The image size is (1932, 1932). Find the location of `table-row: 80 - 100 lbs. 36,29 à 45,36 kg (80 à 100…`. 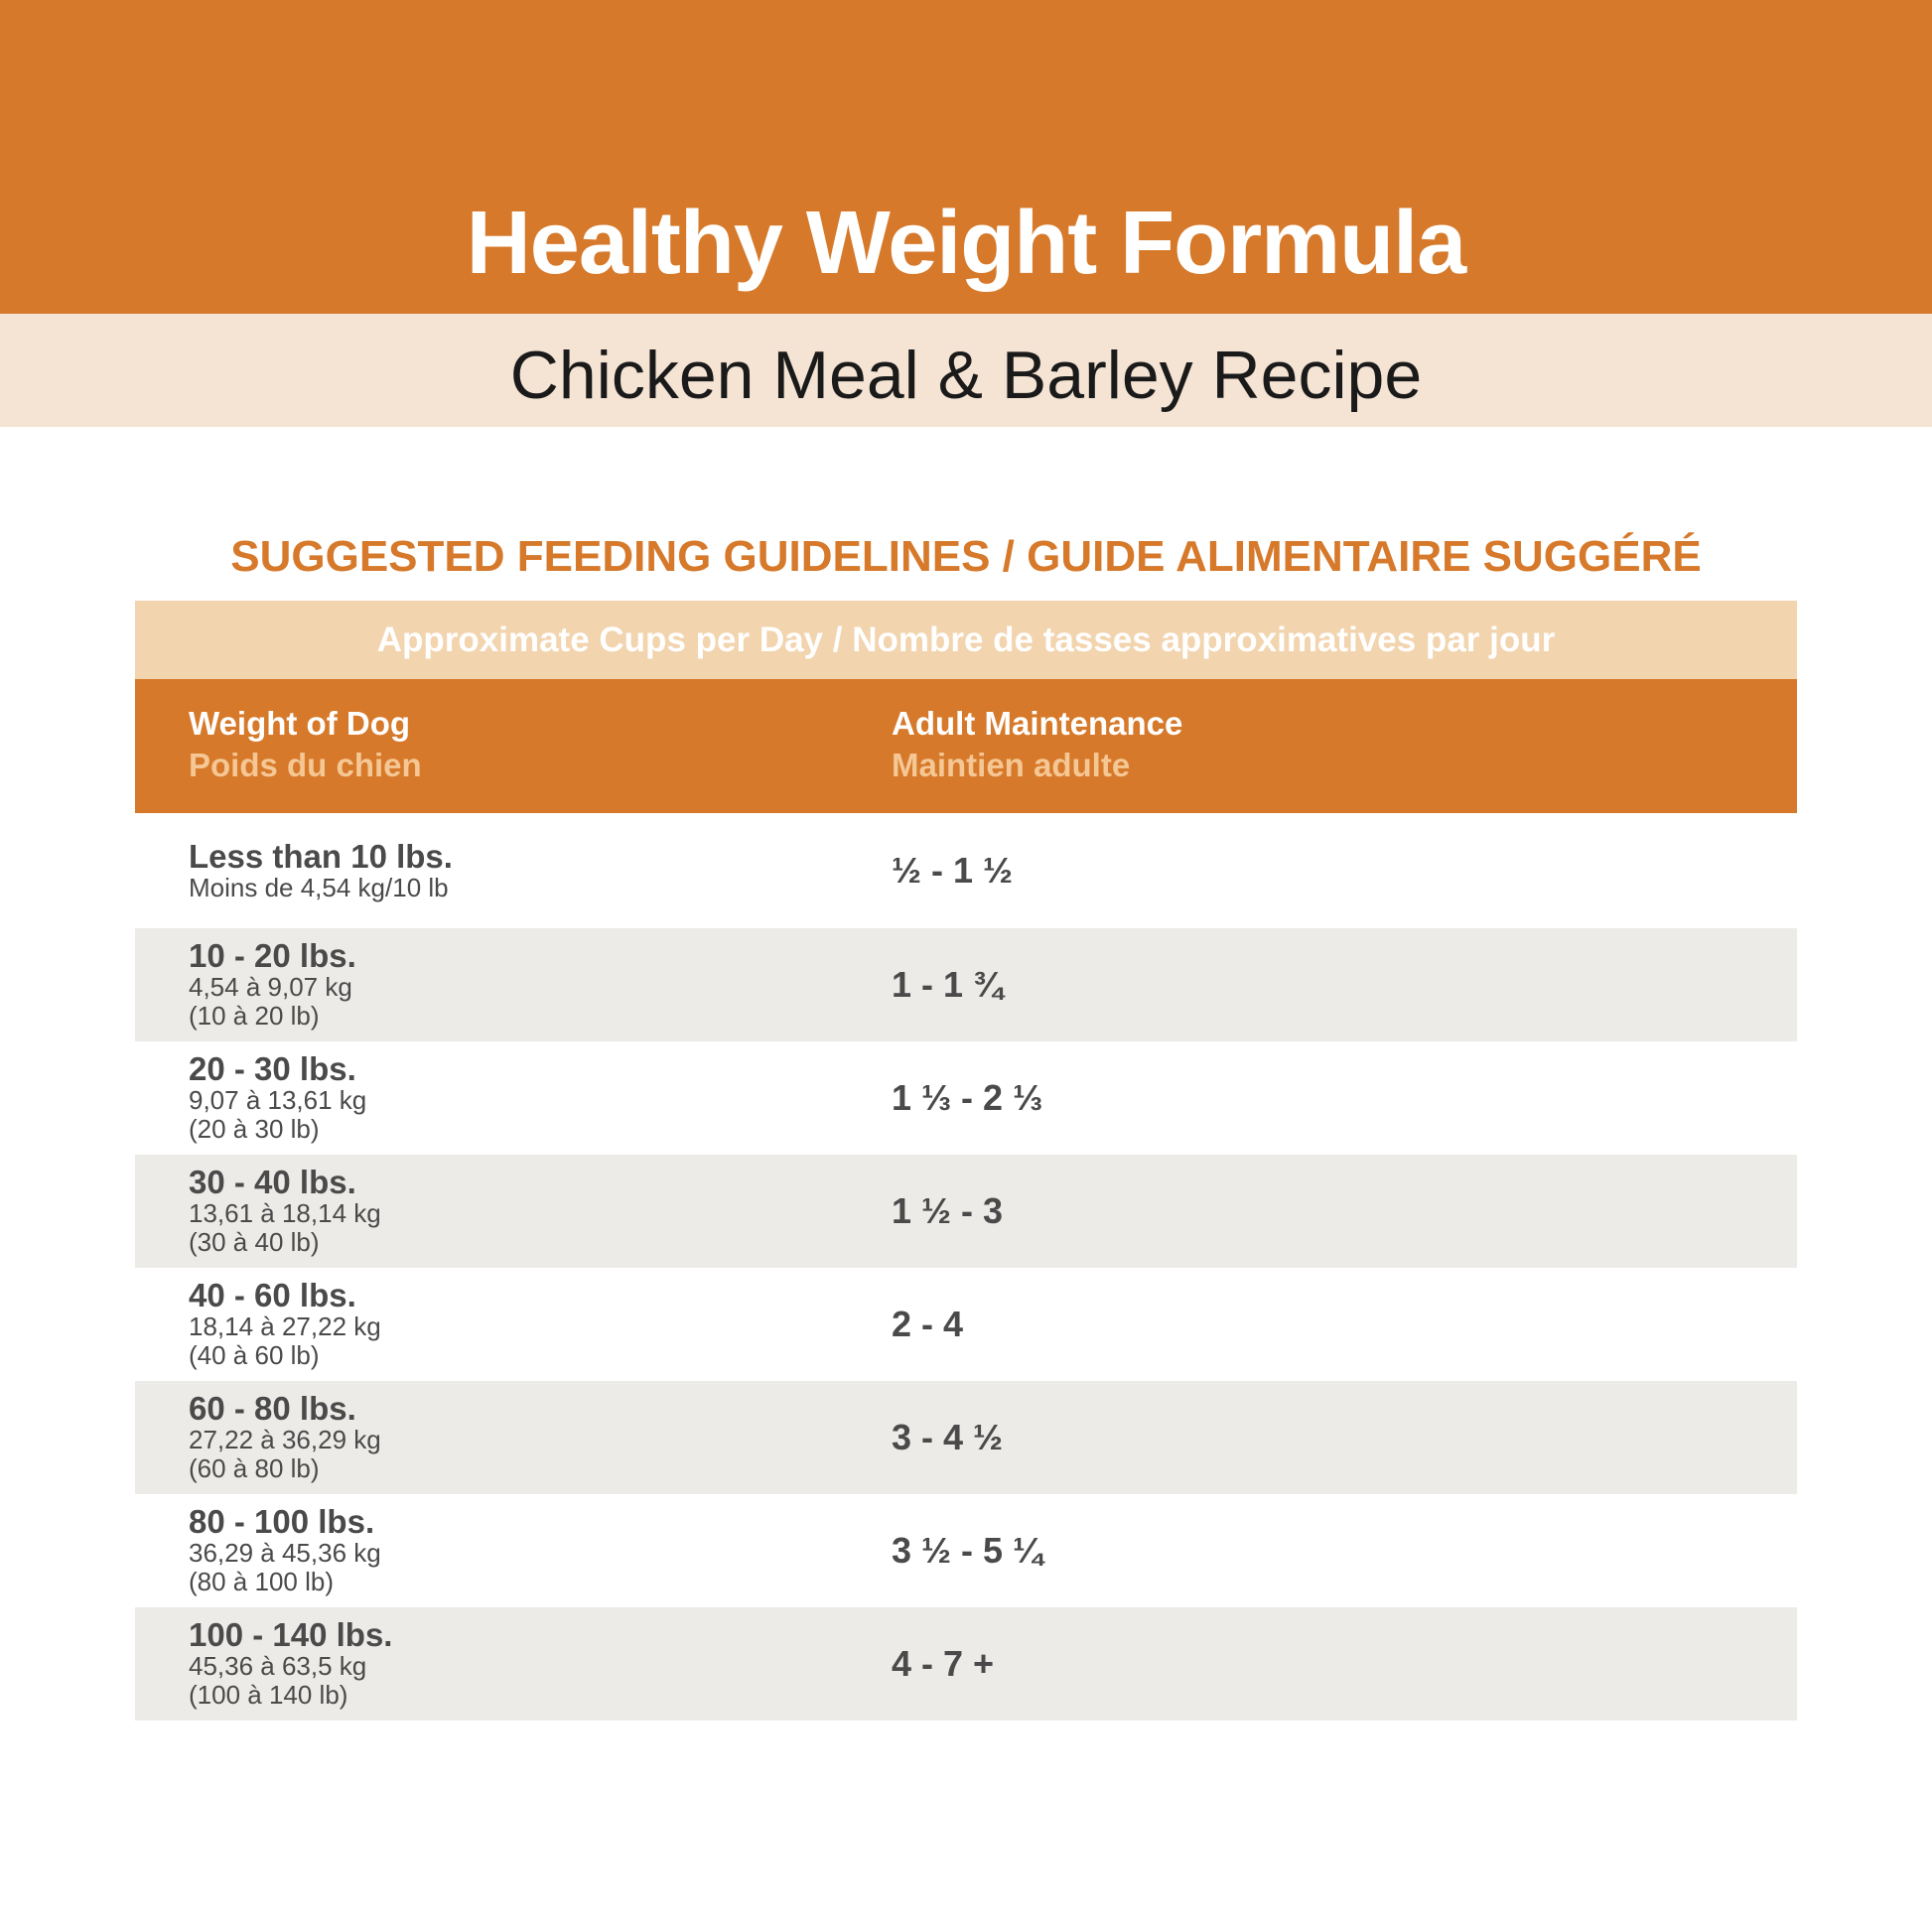

table-row: 80 - 100 lbs. 36,29 à 45,36 kg (80 à 100… is located at coordinates (966, 1550).